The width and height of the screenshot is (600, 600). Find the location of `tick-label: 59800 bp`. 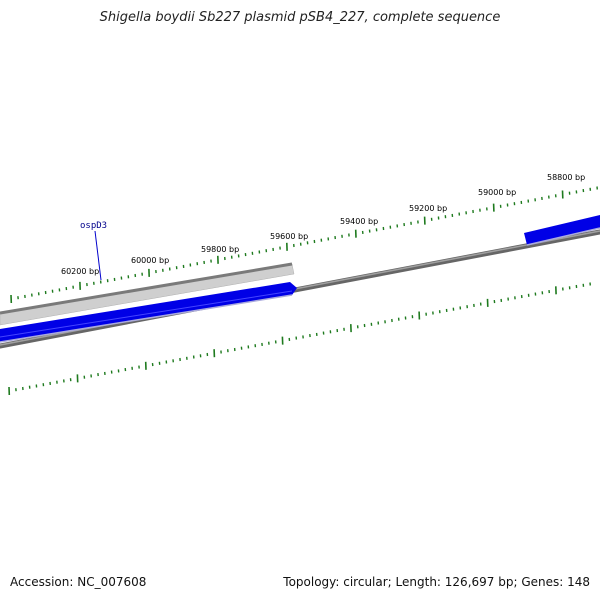

tick-label: 59800 bp is located at coordinates (220, 249).